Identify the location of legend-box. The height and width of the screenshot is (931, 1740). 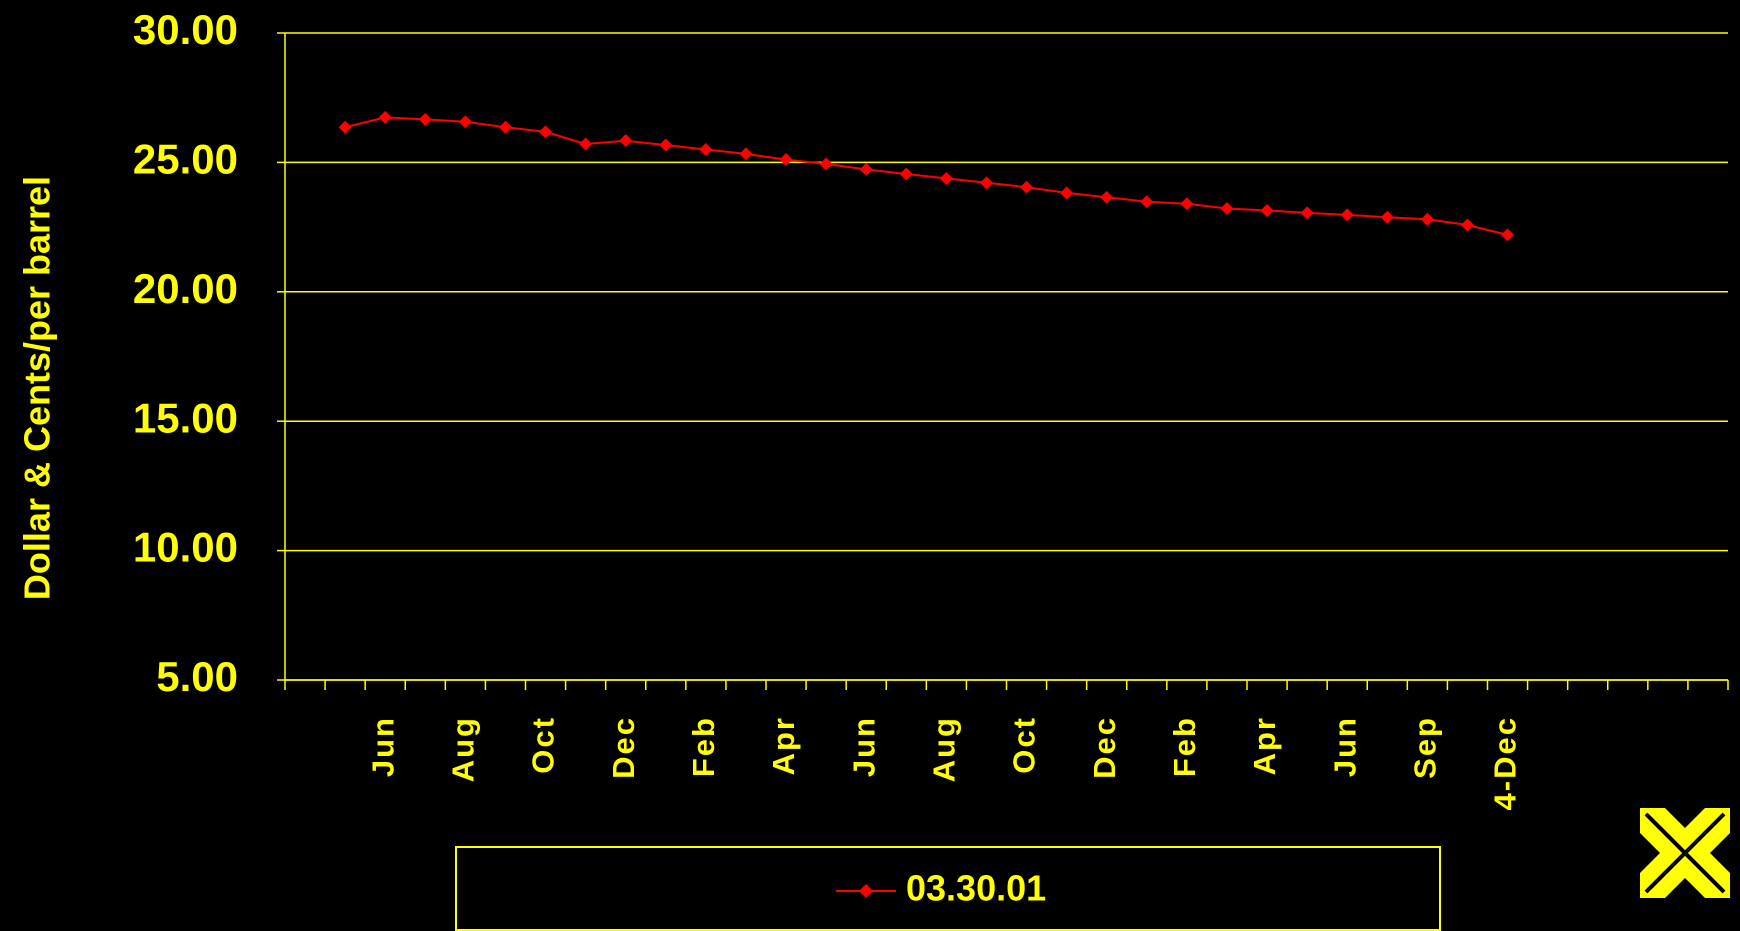
(948, 888).